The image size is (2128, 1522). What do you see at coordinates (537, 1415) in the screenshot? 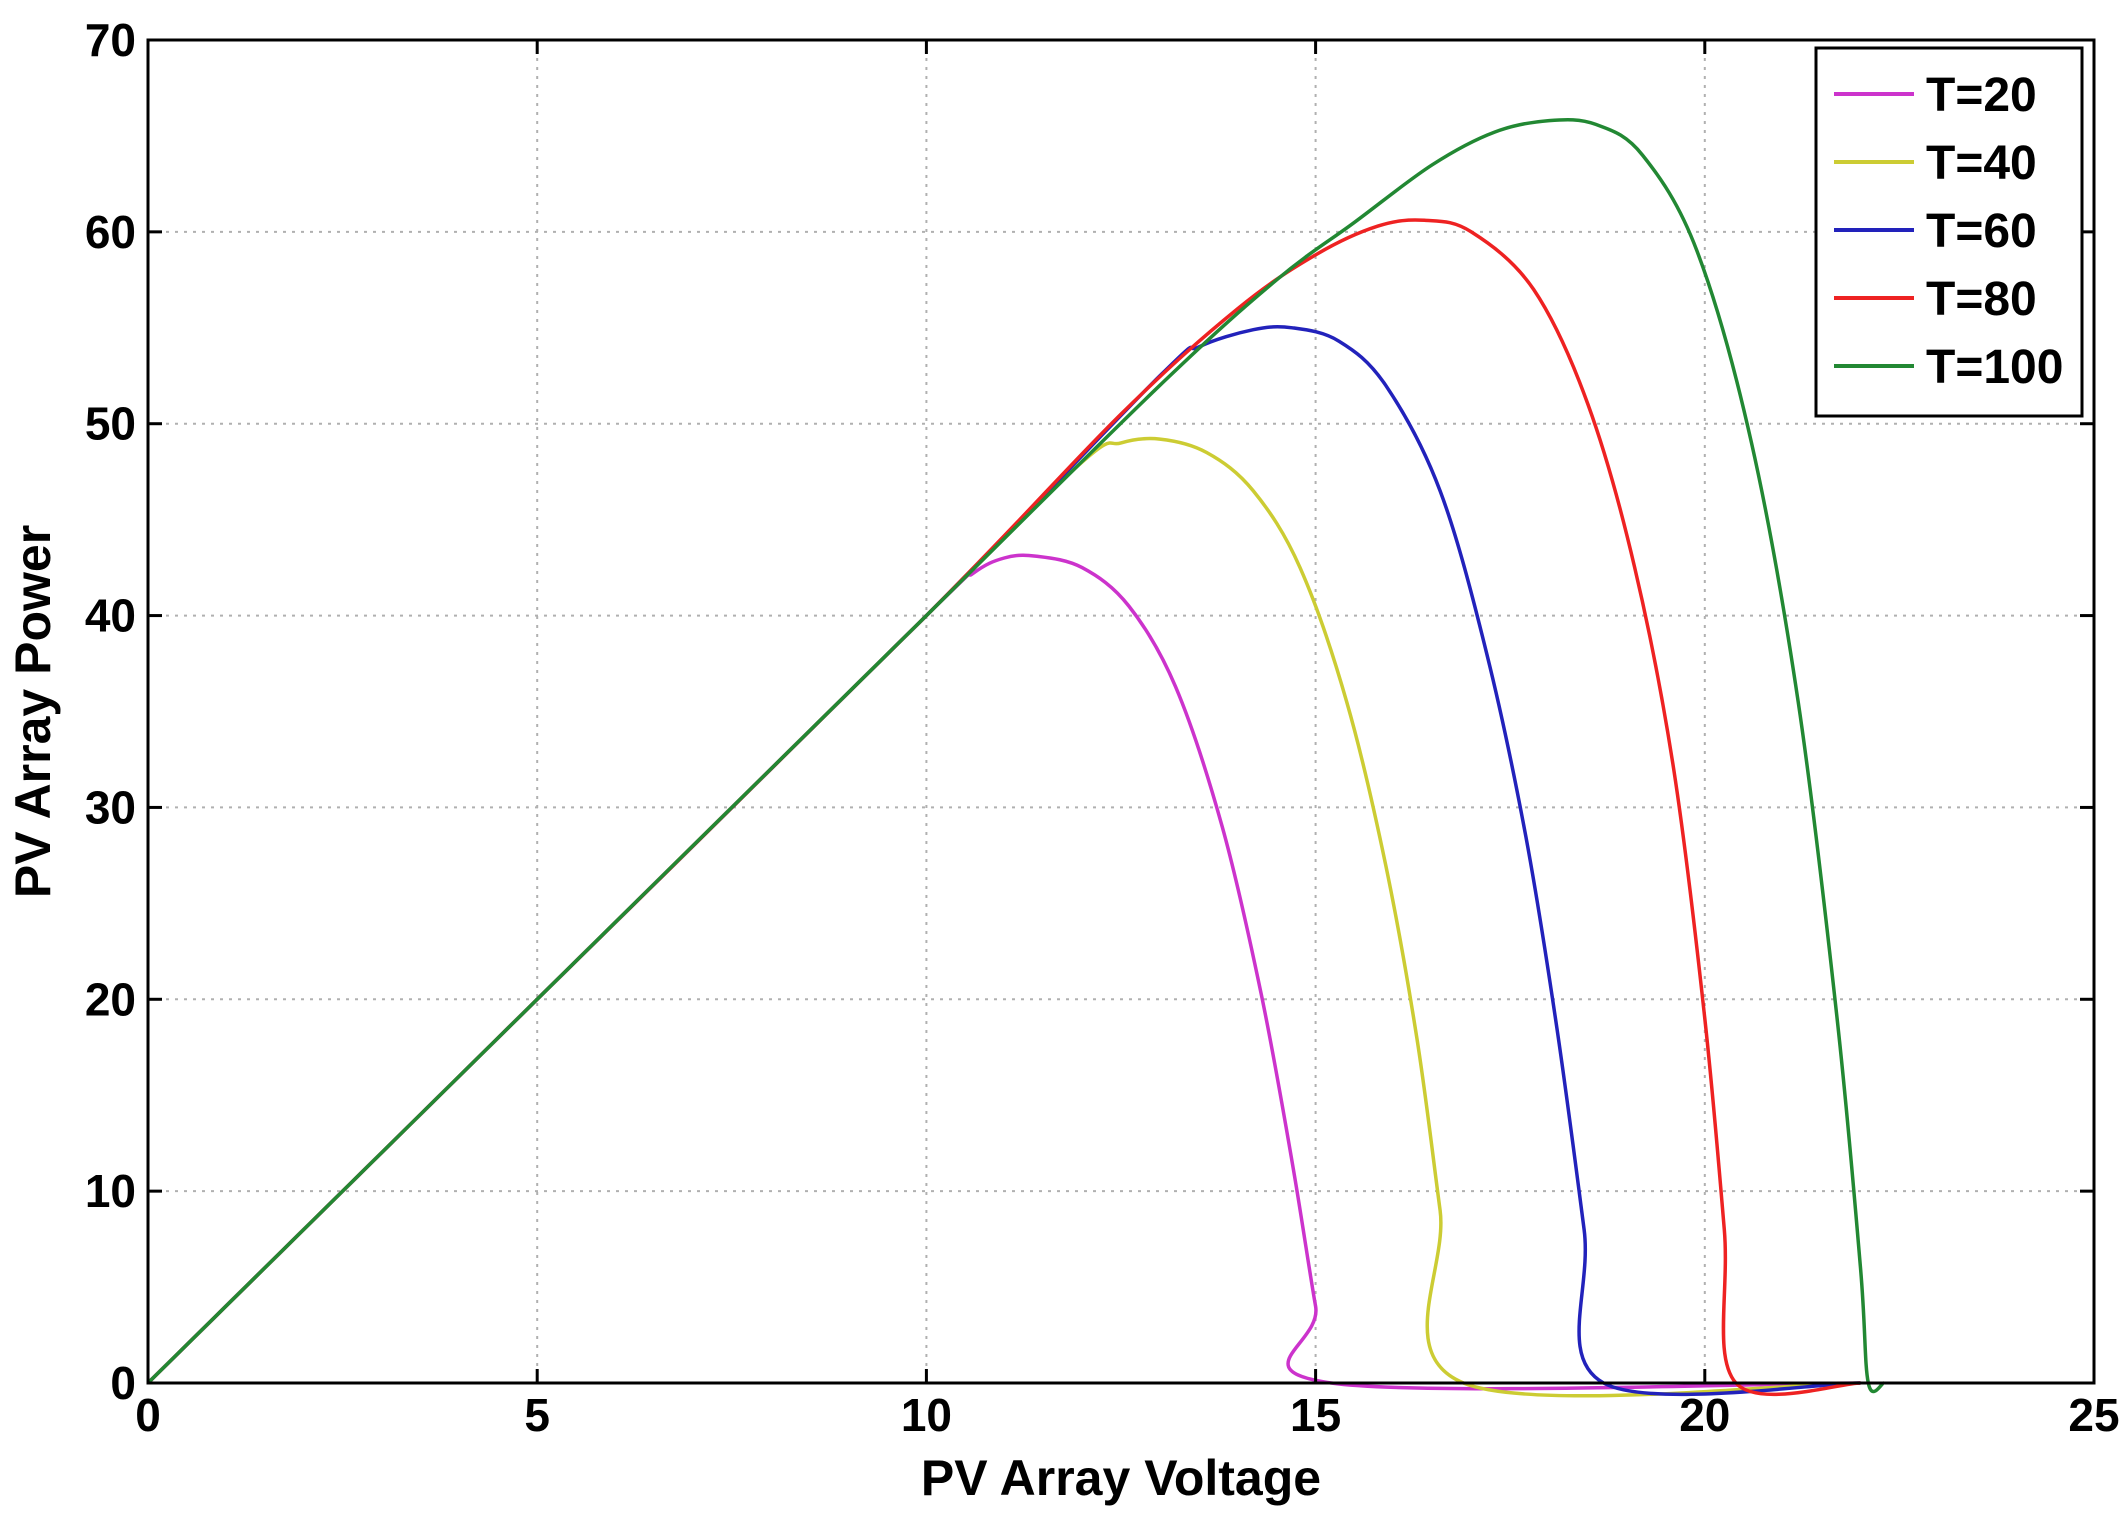
I see `x-tick-label-1: 5` at bounding box center [537, 1415].